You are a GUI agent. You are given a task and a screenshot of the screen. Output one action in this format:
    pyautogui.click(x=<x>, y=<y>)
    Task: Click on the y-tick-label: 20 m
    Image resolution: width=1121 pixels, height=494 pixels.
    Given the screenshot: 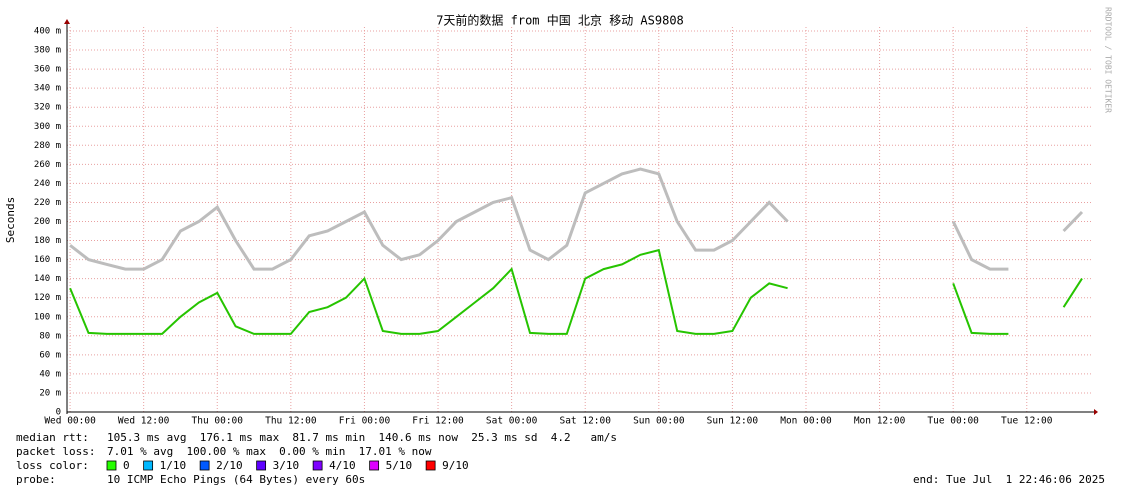 What is the action you would take?
    pyautogui.click(x=50, y=393)
    